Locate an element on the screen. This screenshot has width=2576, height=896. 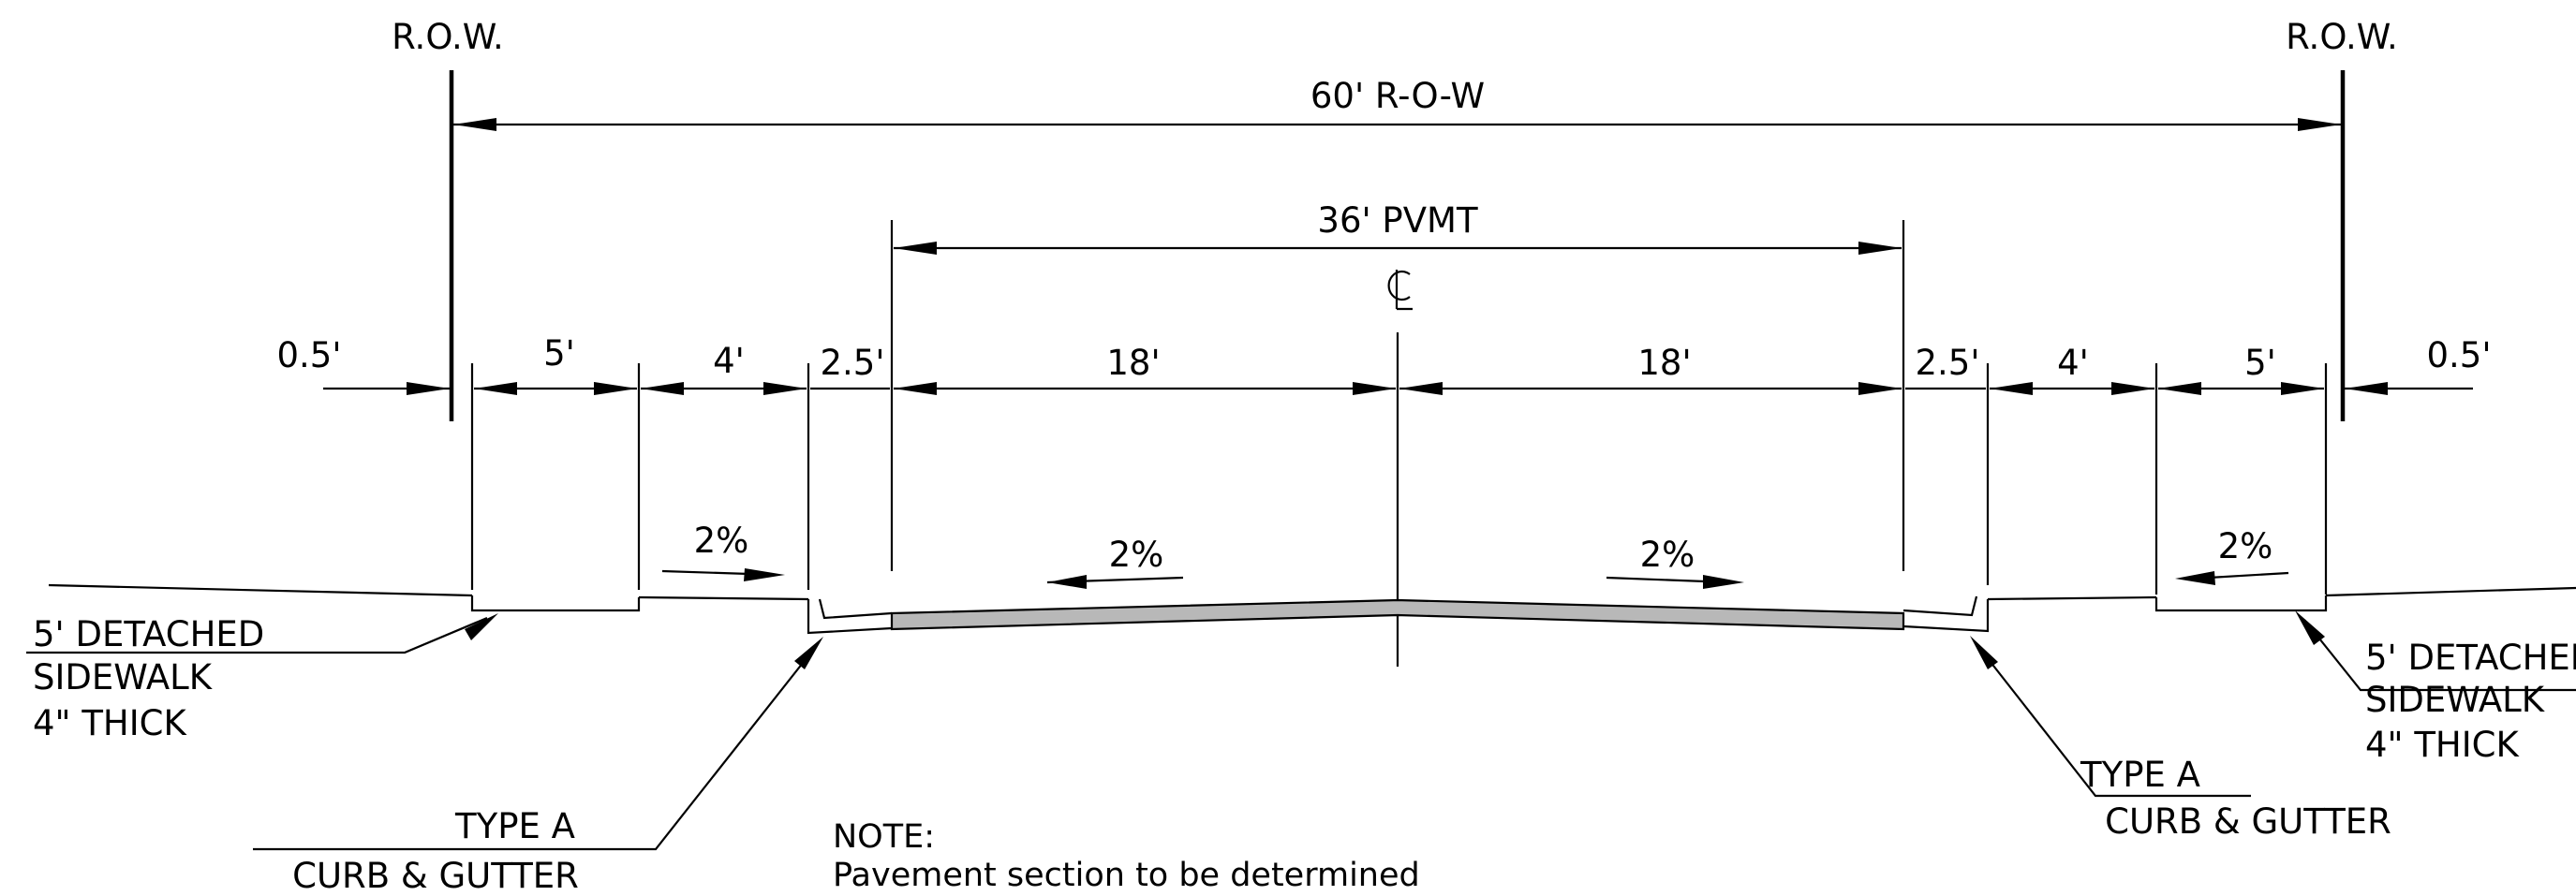
centerline-symbol is located at coordinates (1400, 290).